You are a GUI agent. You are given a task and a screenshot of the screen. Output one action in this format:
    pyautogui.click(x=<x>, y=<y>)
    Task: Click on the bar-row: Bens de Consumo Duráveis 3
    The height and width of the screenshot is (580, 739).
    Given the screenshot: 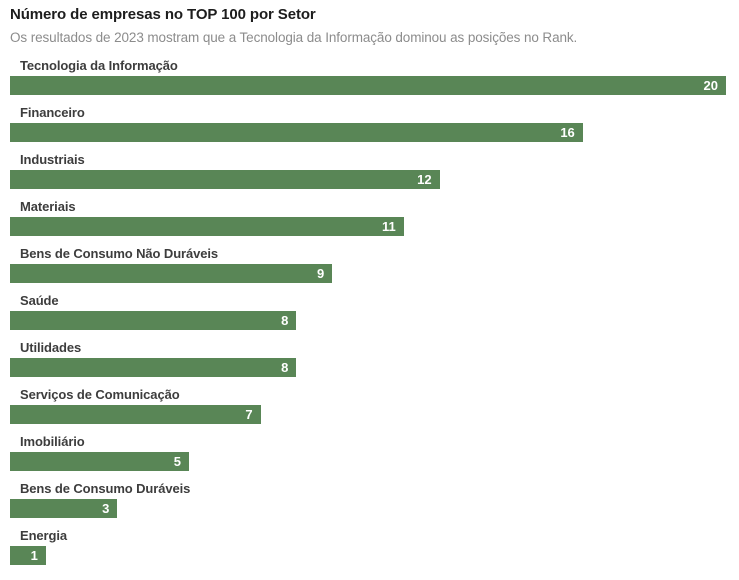 What is the action you would take?
    pyautogui.click(x=368, y=499)
    